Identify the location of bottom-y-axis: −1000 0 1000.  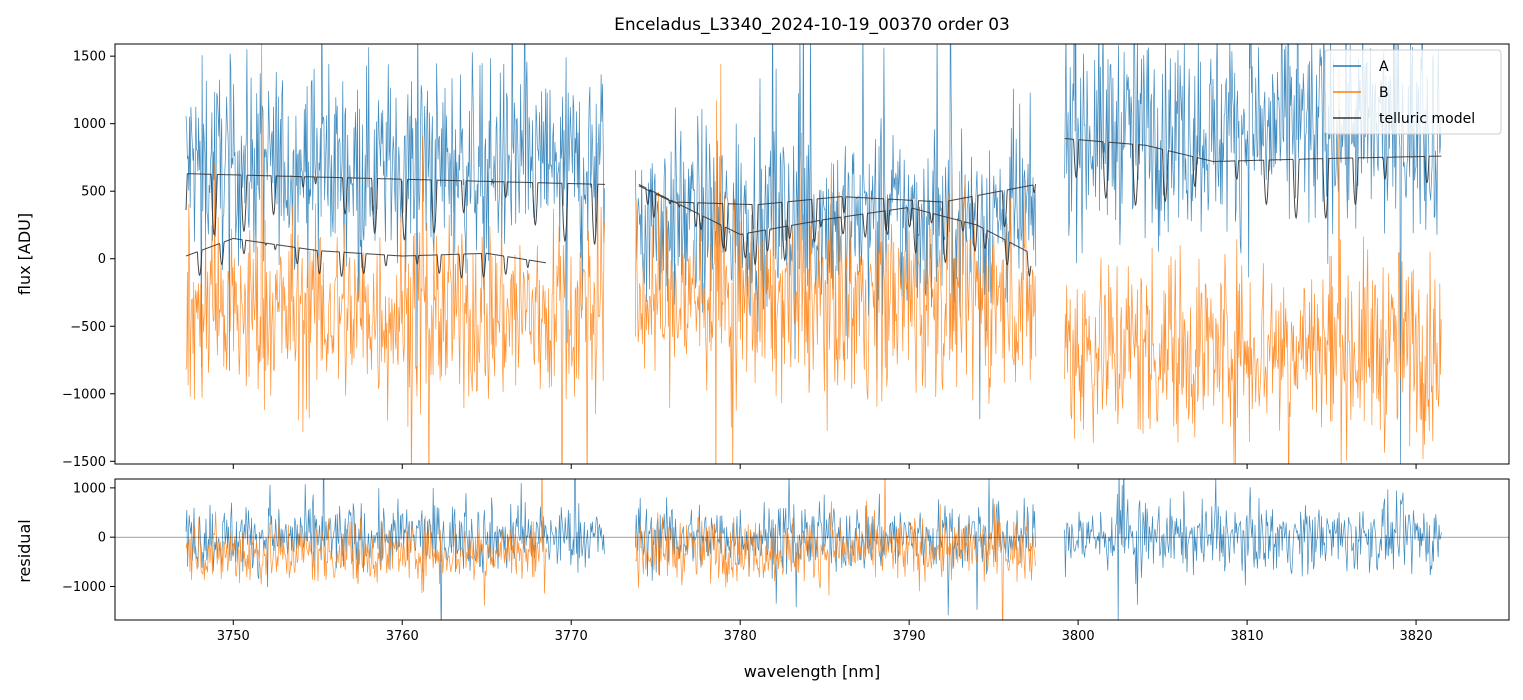
(88, 538).